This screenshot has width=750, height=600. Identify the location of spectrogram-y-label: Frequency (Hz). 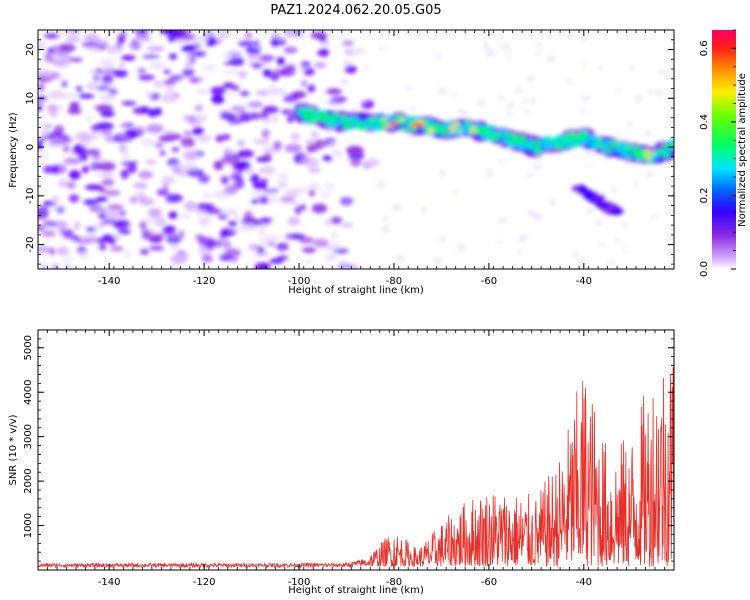
(13, 150).